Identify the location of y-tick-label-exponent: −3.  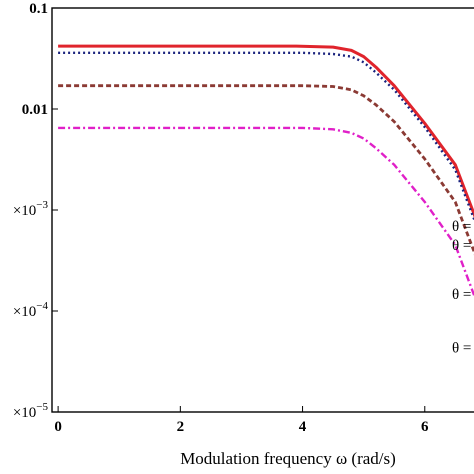
(42, 205).